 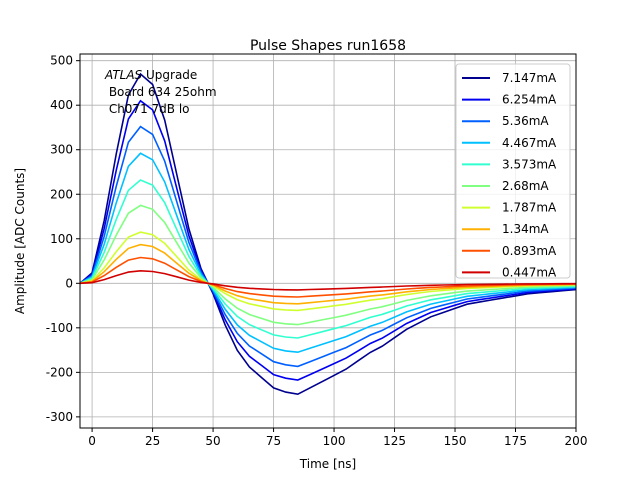 What do you see at coordinates (273, 441) in the screenshot?
I see `x-tick-label: 75` at bounding box center [273, 441].